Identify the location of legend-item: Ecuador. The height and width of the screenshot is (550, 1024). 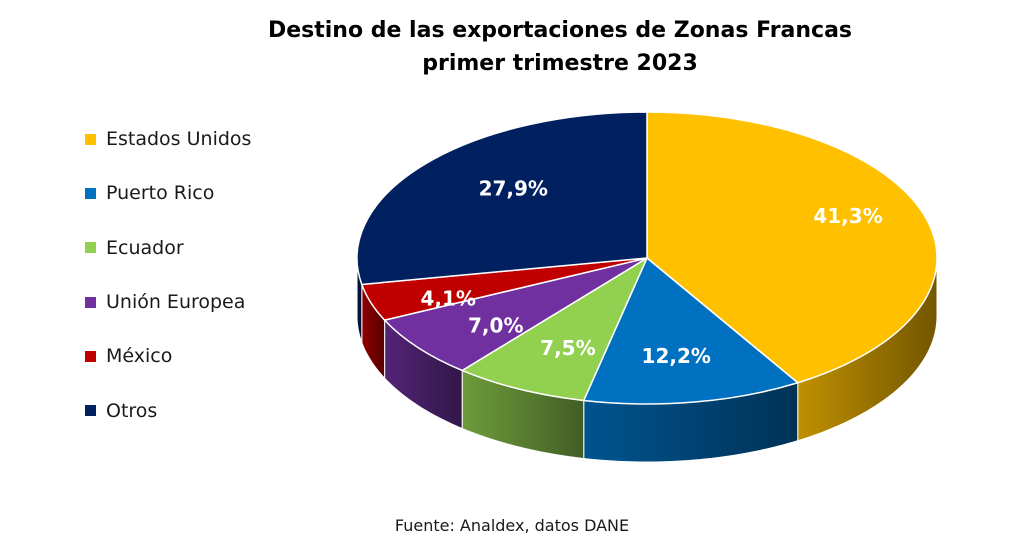
(168, 248).